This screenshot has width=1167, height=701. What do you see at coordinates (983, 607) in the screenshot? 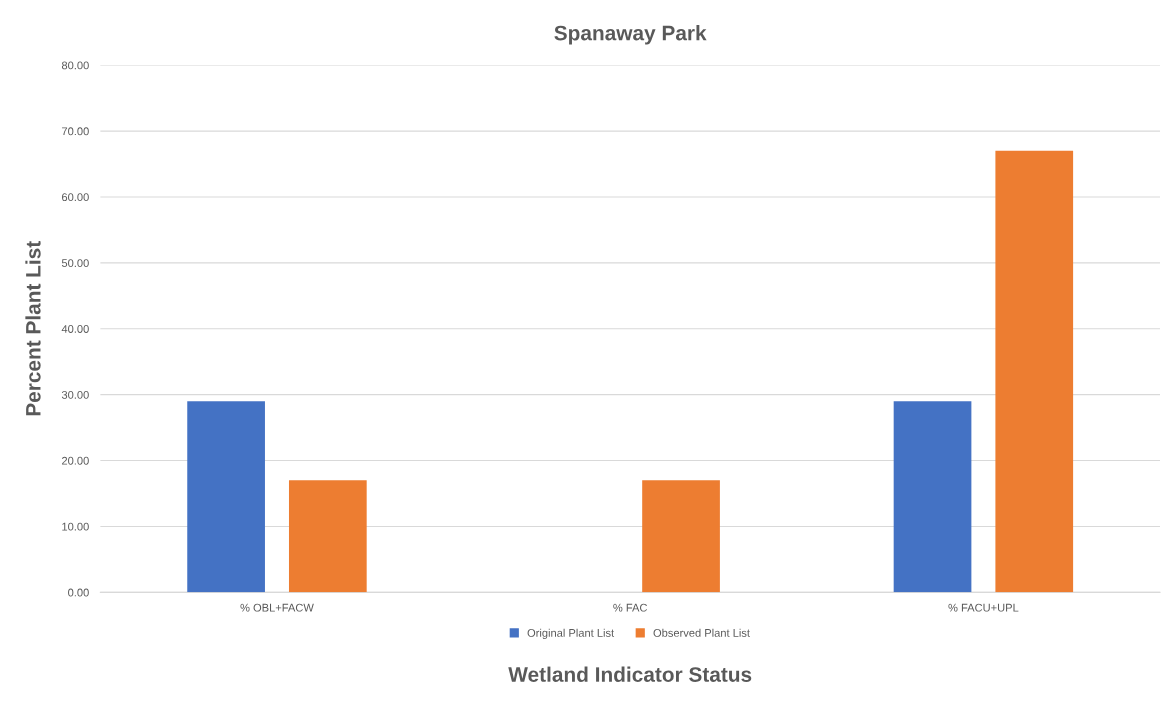
I see `x-tick-label: % FACU+UPL` at bounding box center [983, 607].